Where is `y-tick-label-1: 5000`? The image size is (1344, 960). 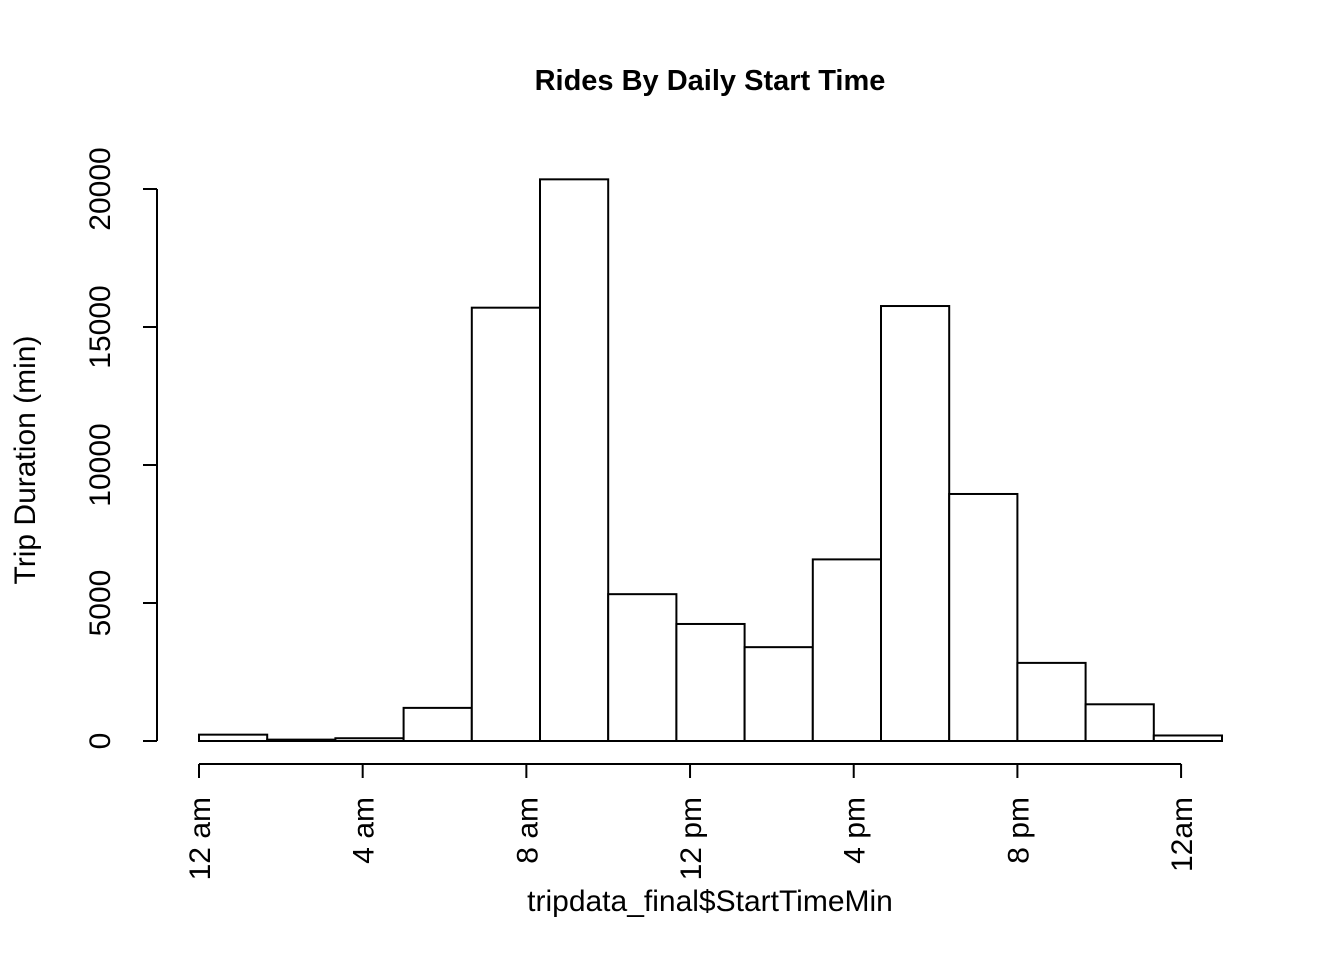
y-tick-label-1: 5000 is located at coordinates (100, 603).